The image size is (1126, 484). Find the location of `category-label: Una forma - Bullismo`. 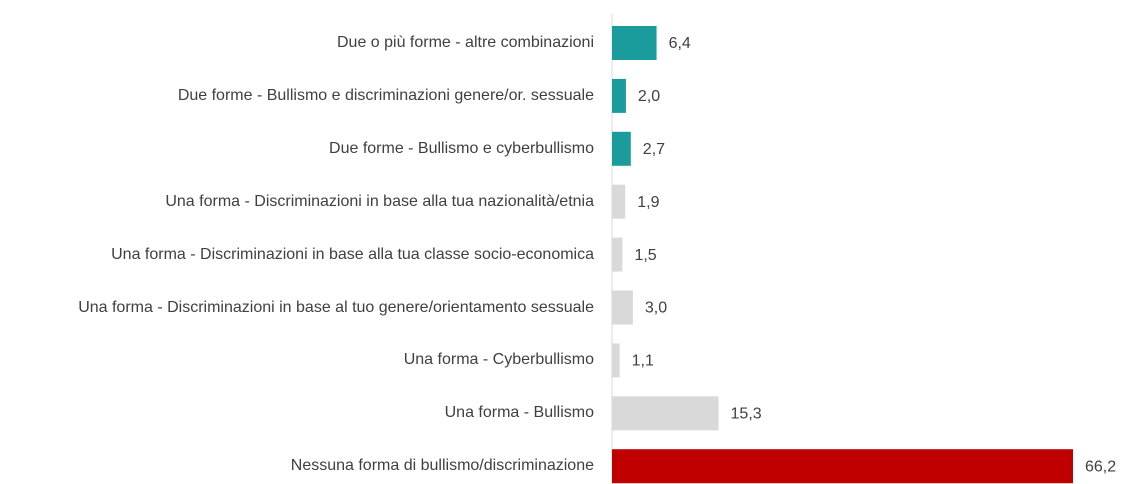

category-label: Una forma - Bullismo is located at coordinates (519, 413).